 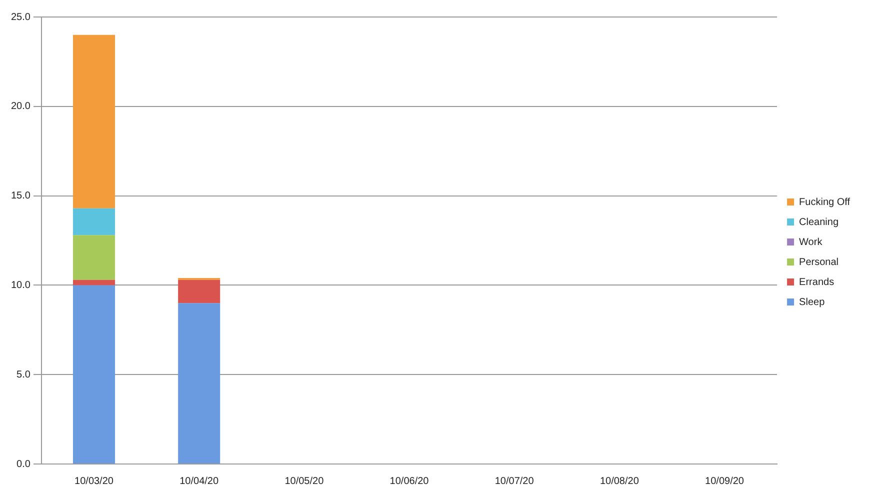 What do you see at coordinates (819, 222) in the screenshot?
I see `legend-label: Cleaning` at bounding box center [819, 222].